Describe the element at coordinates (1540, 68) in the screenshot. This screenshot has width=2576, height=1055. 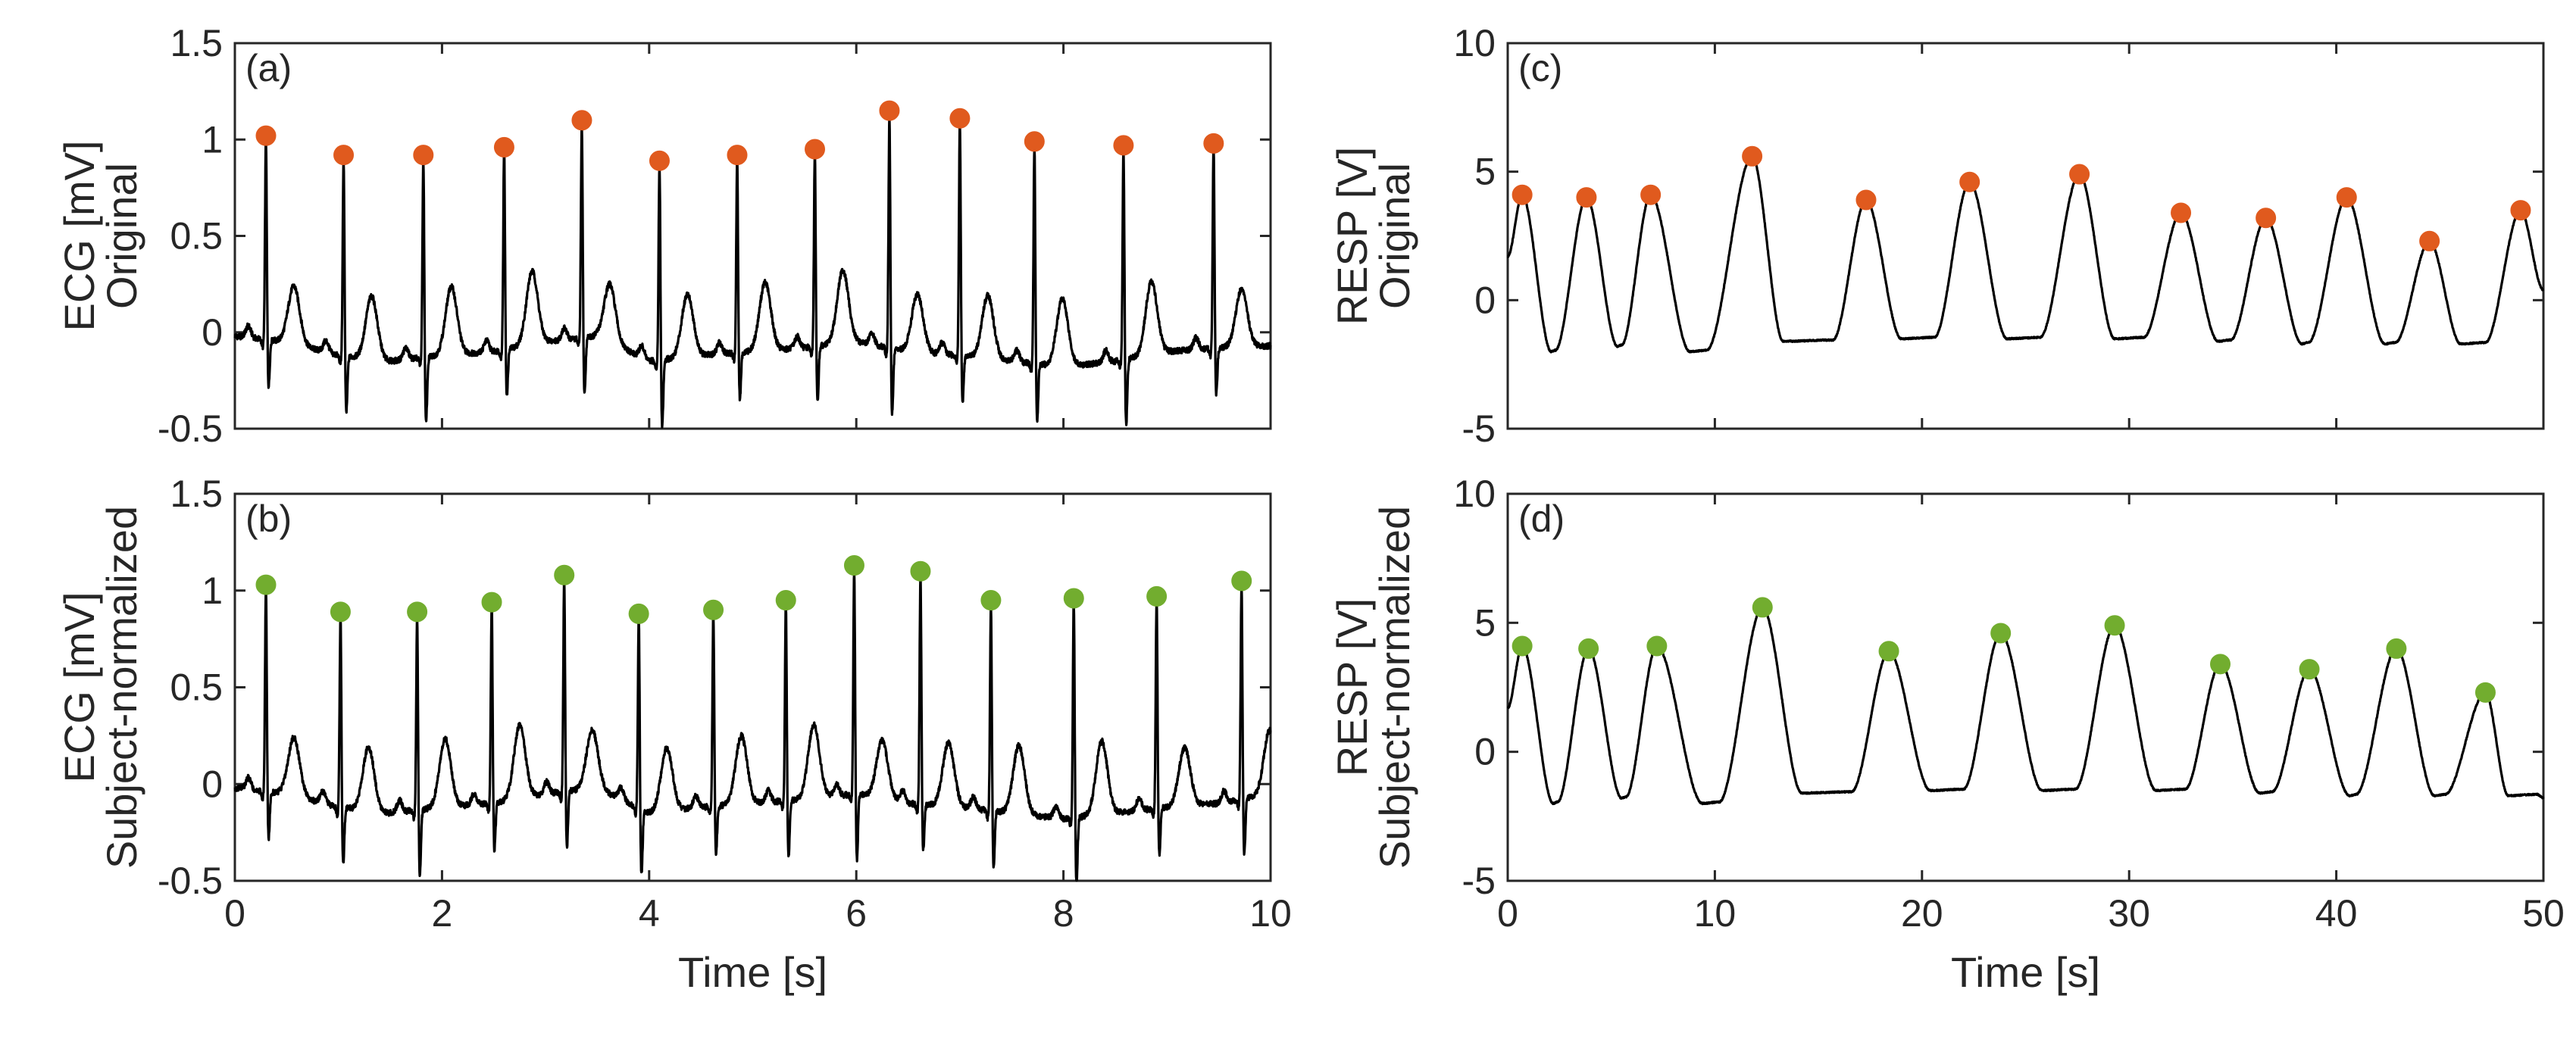
I see `panel-label: (c)` at that location.